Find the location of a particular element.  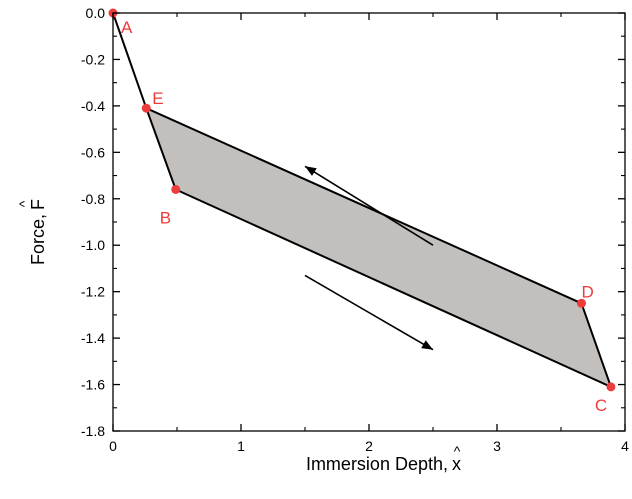

y-axis-hat: ^ is located at coordinates (24, 203).